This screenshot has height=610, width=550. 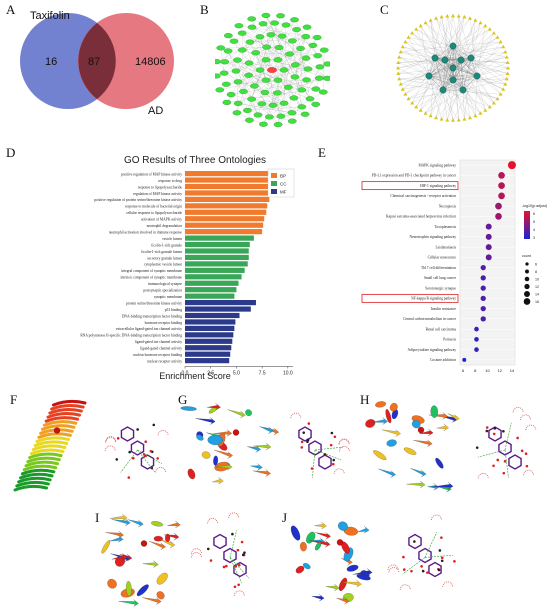 What do you see at coordinates (45, 456) in the screenshot?
I see `protein-strand` at bounding box center [45, 456].